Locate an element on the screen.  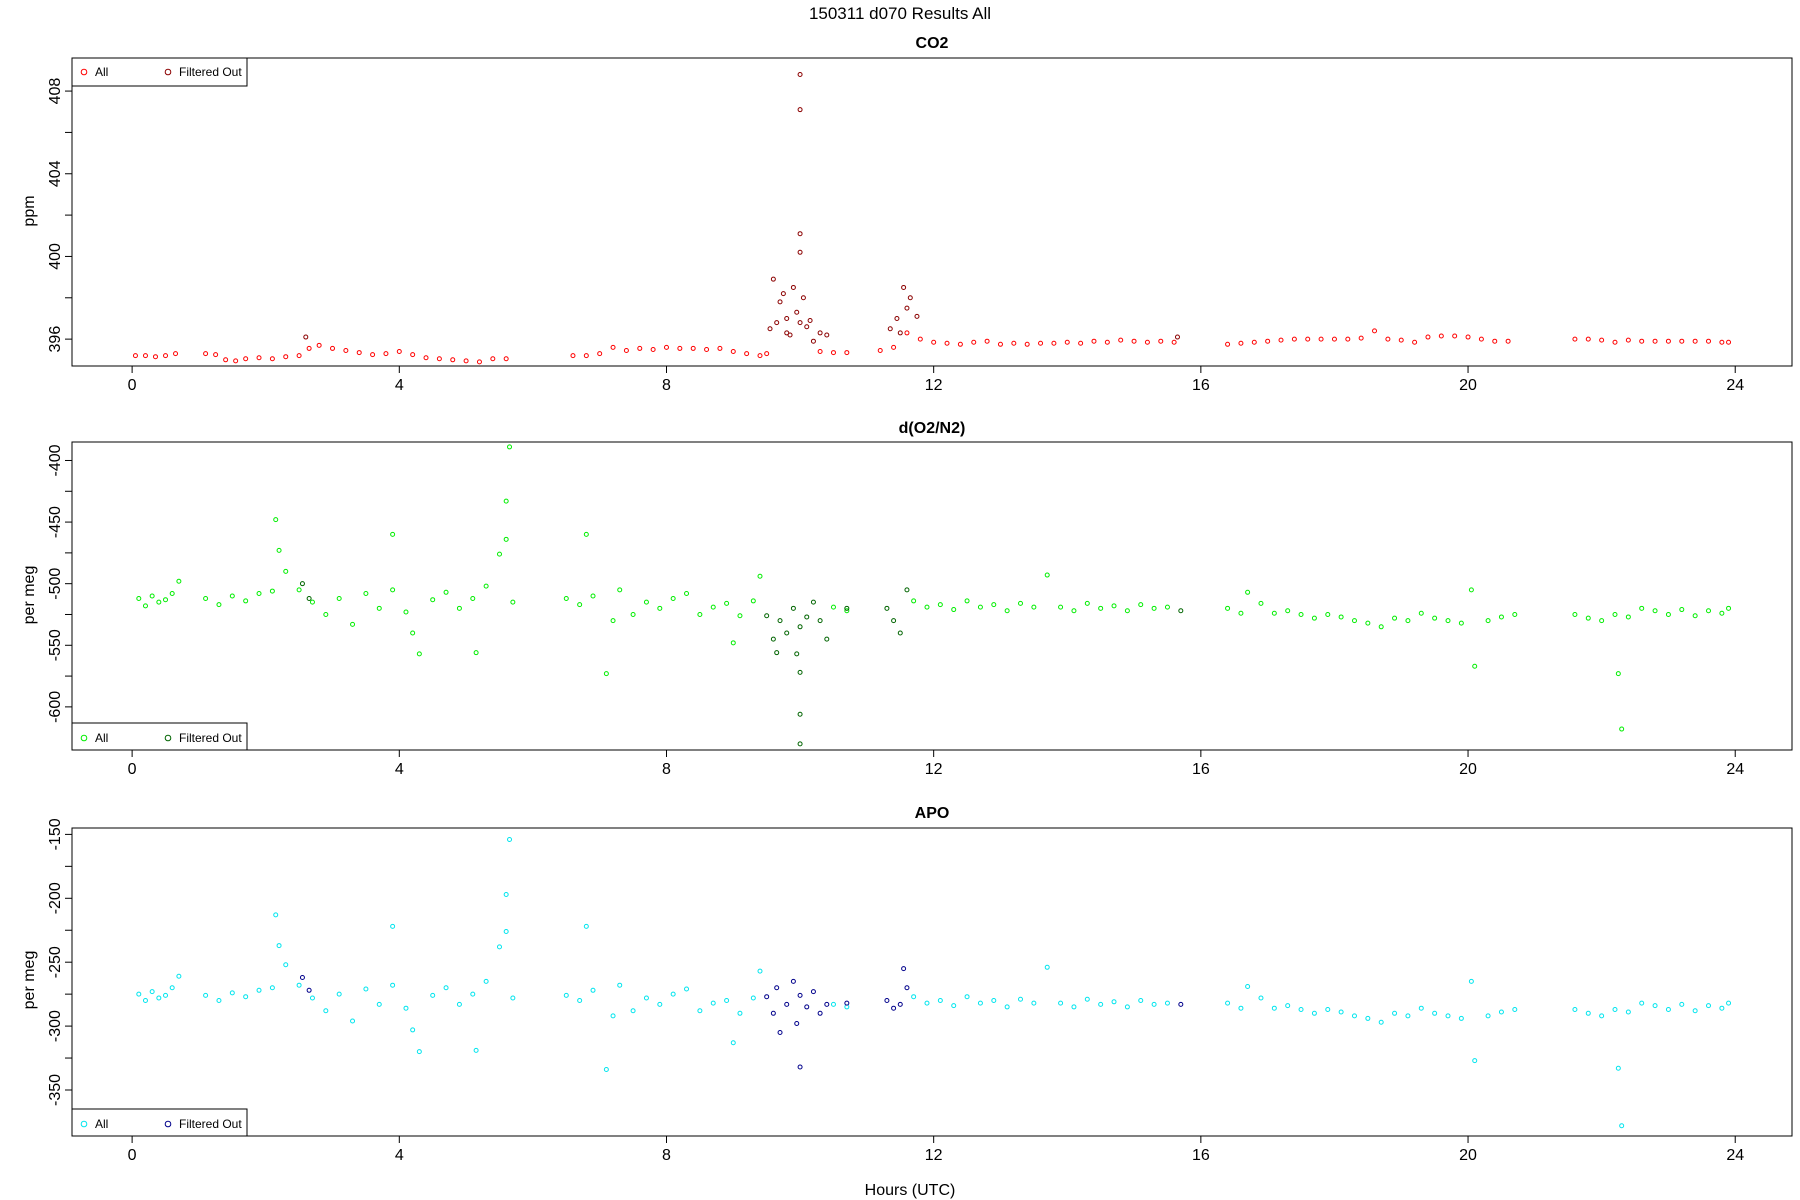
y-tick-label-co2: 396 is located at coordinates (55, 339).